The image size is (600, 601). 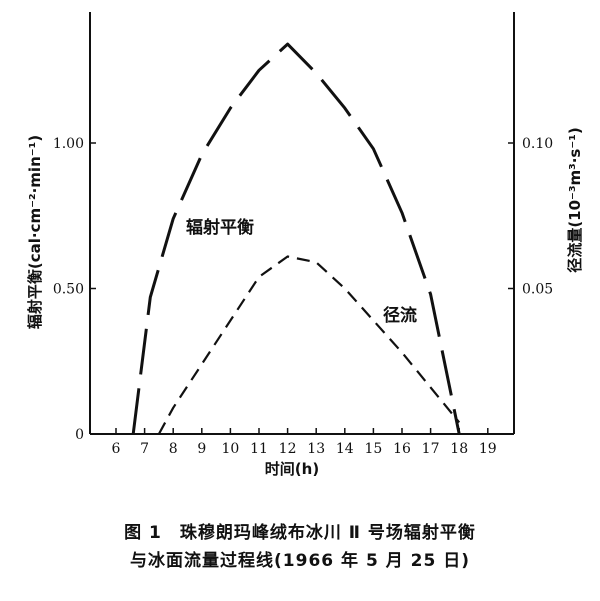 I want to click on y-axis-left-label: 辐射平衡(cal·cm⁻²·min⁻¹), so click(x=35, y=232).